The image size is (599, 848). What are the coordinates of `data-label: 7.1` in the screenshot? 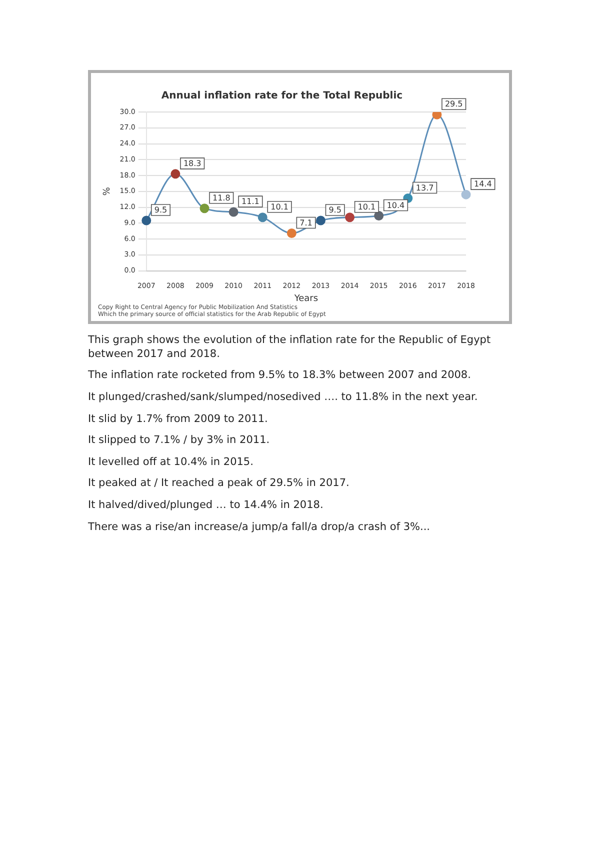 It's located at (306, 223).